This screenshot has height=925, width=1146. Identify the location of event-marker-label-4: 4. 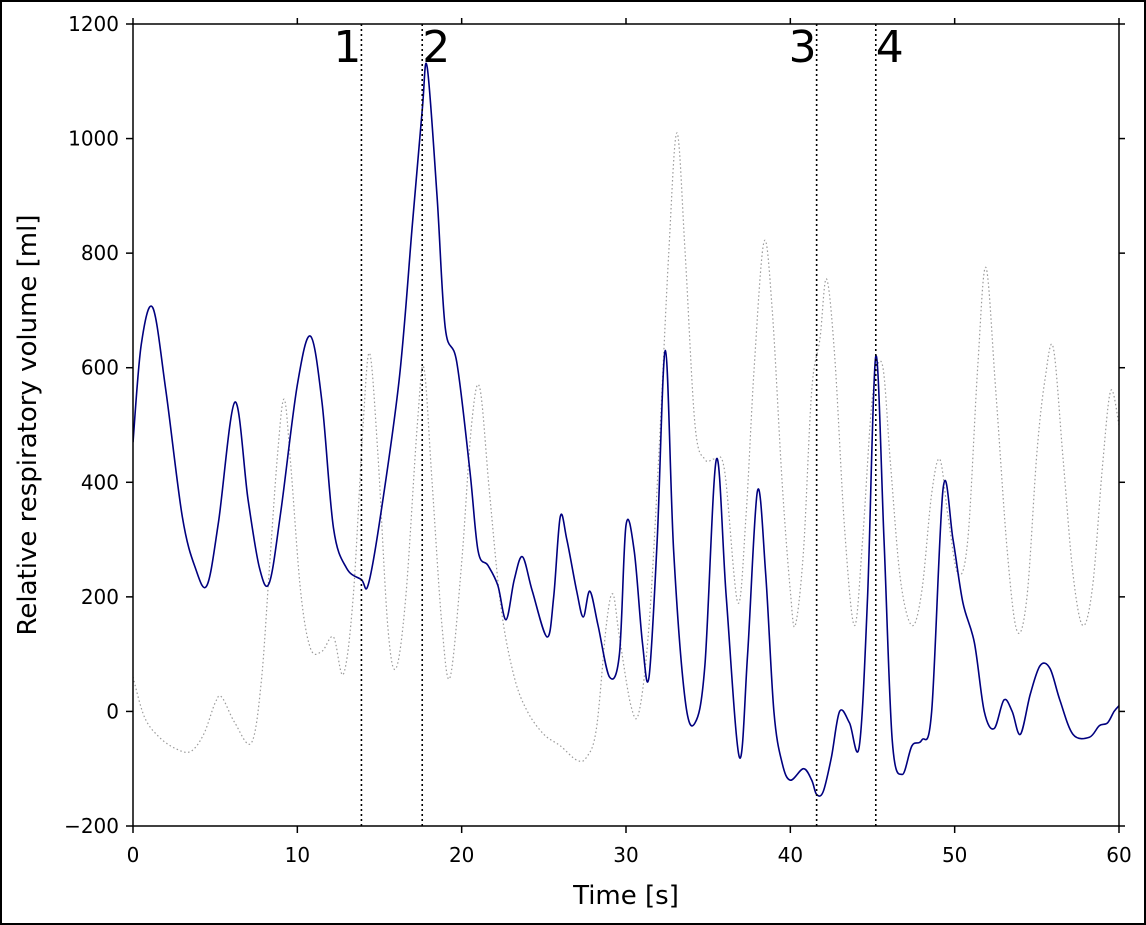
(890, 47).